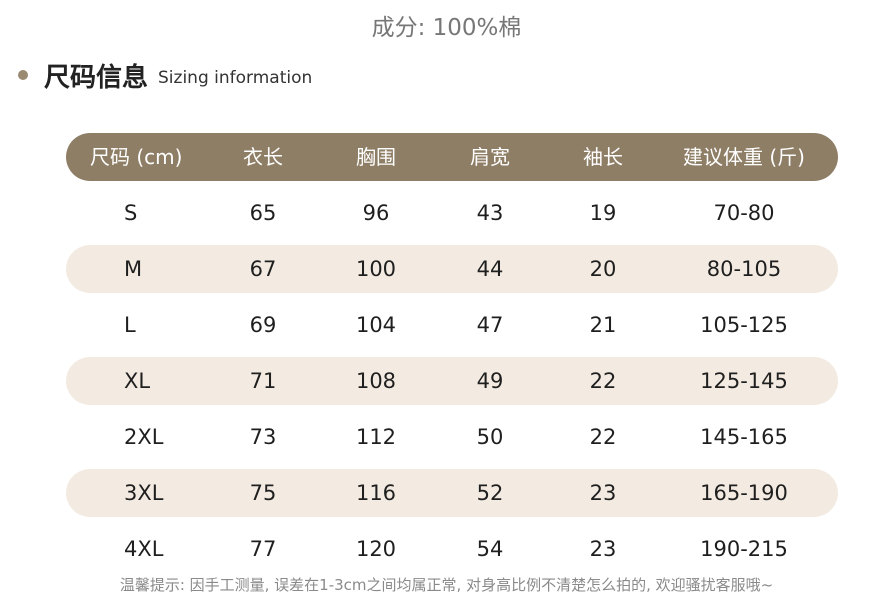 The height and width of the screenshot is (597, 893). Describe the element at coordinates (263, 213) in the screenshot. I see `cell-length: 65` at that location.